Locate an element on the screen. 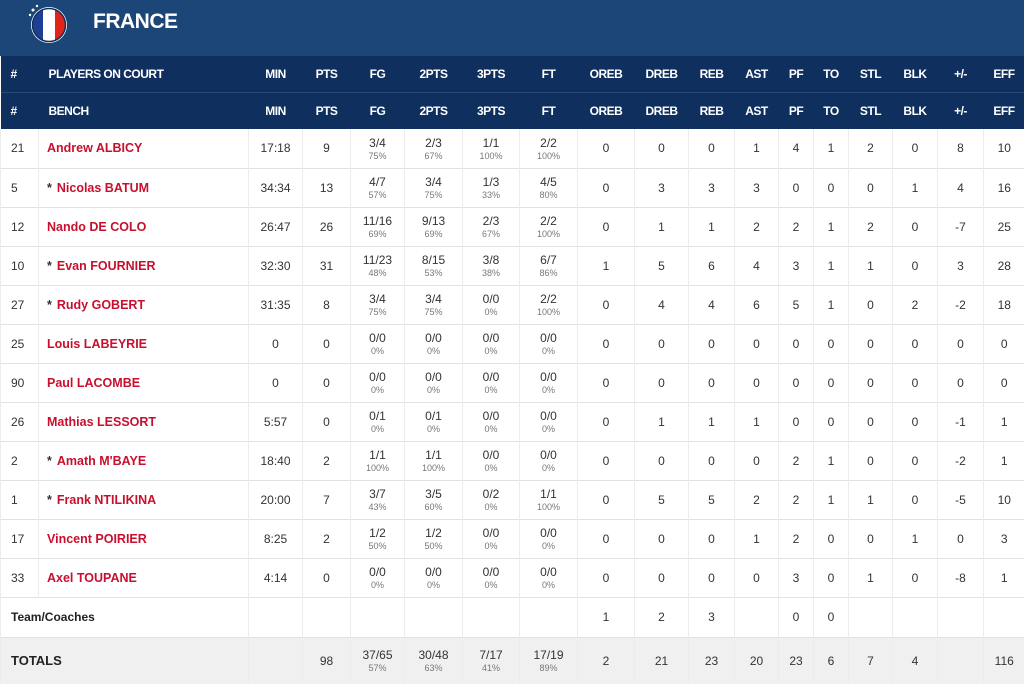 The height and width of the screenshot is (684, 1024). stat-percent: 57% is located at coordinates (377, 668).